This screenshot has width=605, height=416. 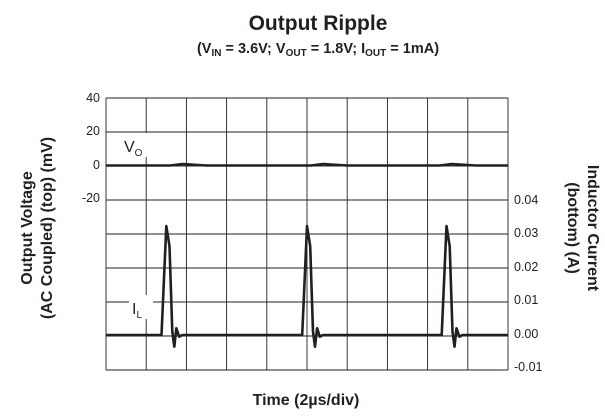 I want to click on right-tick-label: 0.02, so click(x=526, y=267).